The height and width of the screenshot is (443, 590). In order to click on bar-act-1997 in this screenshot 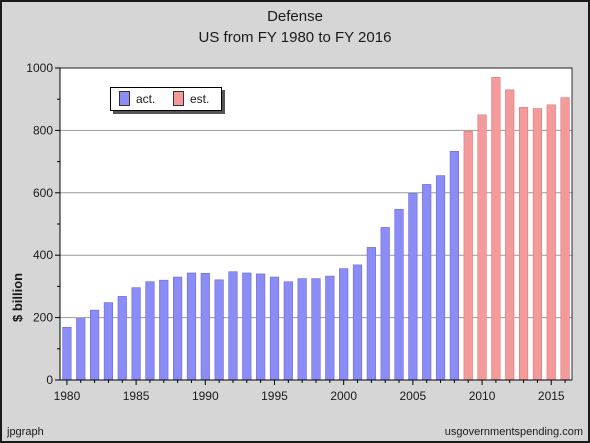, I will do `click(302, 329)`.